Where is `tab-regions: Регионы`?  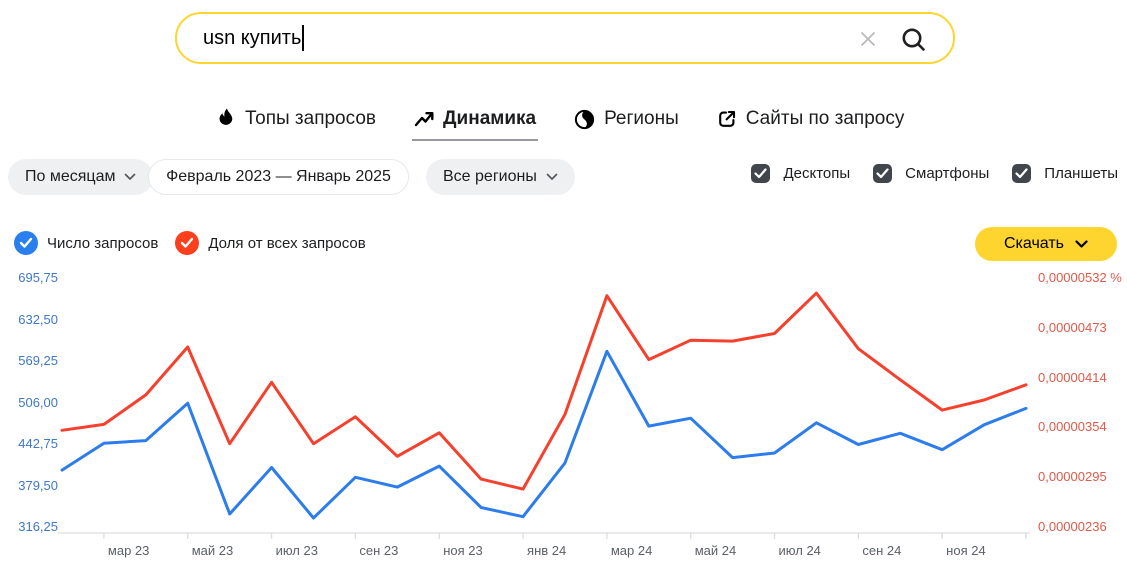
tab-regions: Регионы is located at coordinates (626, 123).